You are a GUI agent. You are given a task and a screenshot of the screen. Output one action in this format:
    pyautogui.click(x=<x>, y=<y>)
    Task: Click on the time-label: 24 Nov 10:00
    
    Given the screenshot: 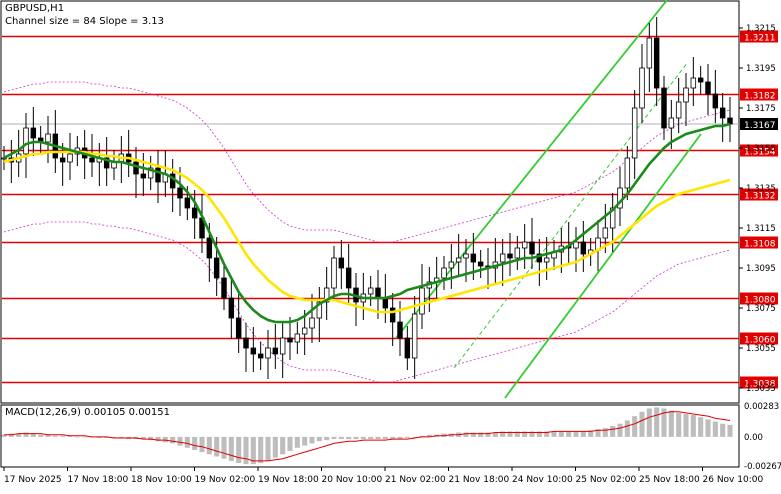 What is the action you would take?
    pyautogui.click(x=542, y=480)
    